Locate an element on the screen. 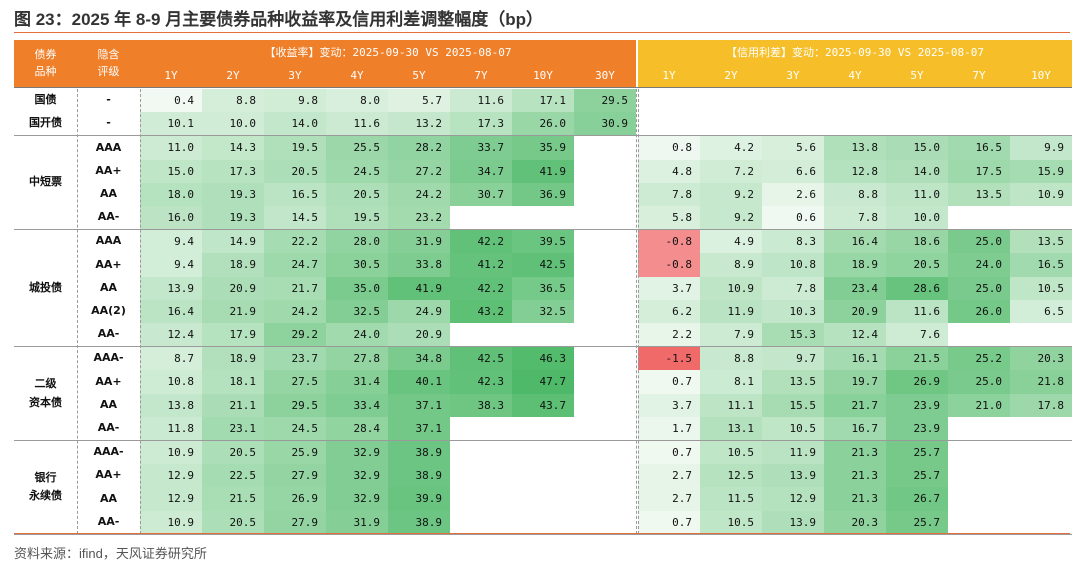  spread-cell: 2.6 is located at coordinates (793, 194).